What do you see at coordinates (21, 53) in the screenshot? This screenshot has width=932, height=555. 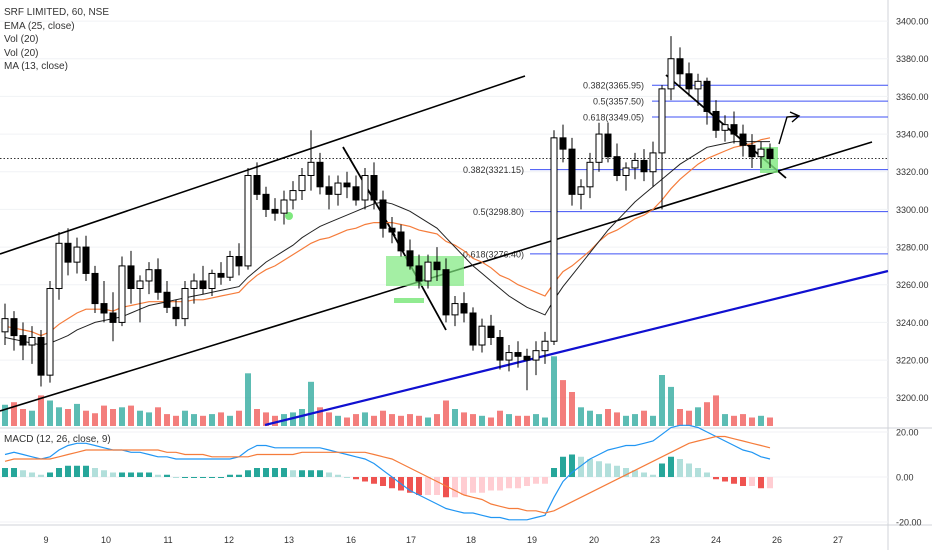 I see `legend-vol-2: Vol (20)` at bounding box center [21, 53].